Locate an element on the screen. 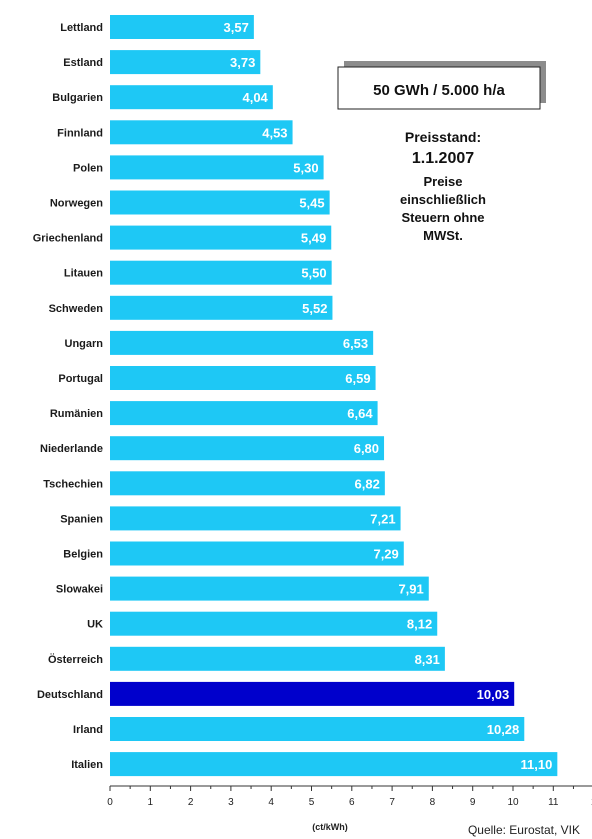 The height and width of the screenshot is (839, 592). x-tick-label: 2 is located at coordinates (191, 802).